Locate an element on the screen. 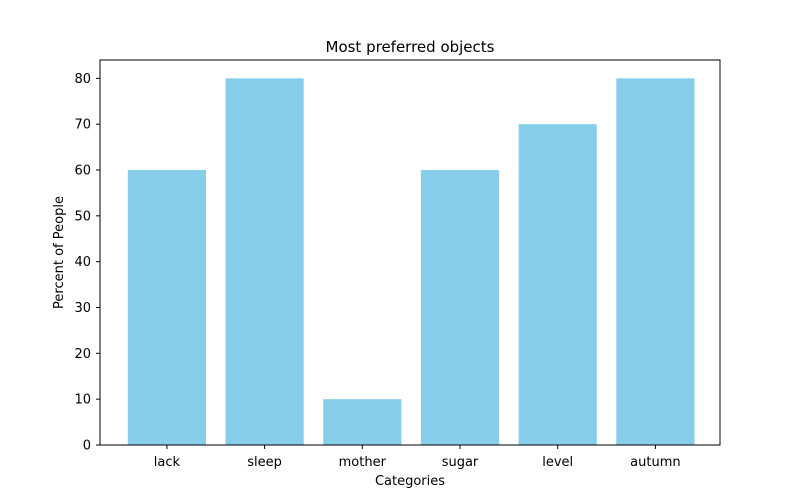  bar-level is located at coordinates (557, 285).